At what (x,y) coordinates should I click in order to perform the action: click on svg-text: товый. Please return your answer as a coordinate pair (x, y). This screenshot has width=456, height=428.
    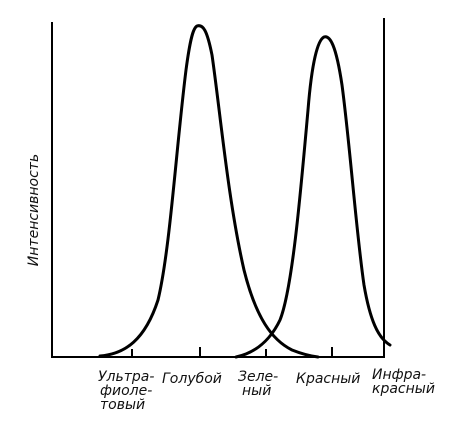
    Looking at the image, I should click on (122, 405).